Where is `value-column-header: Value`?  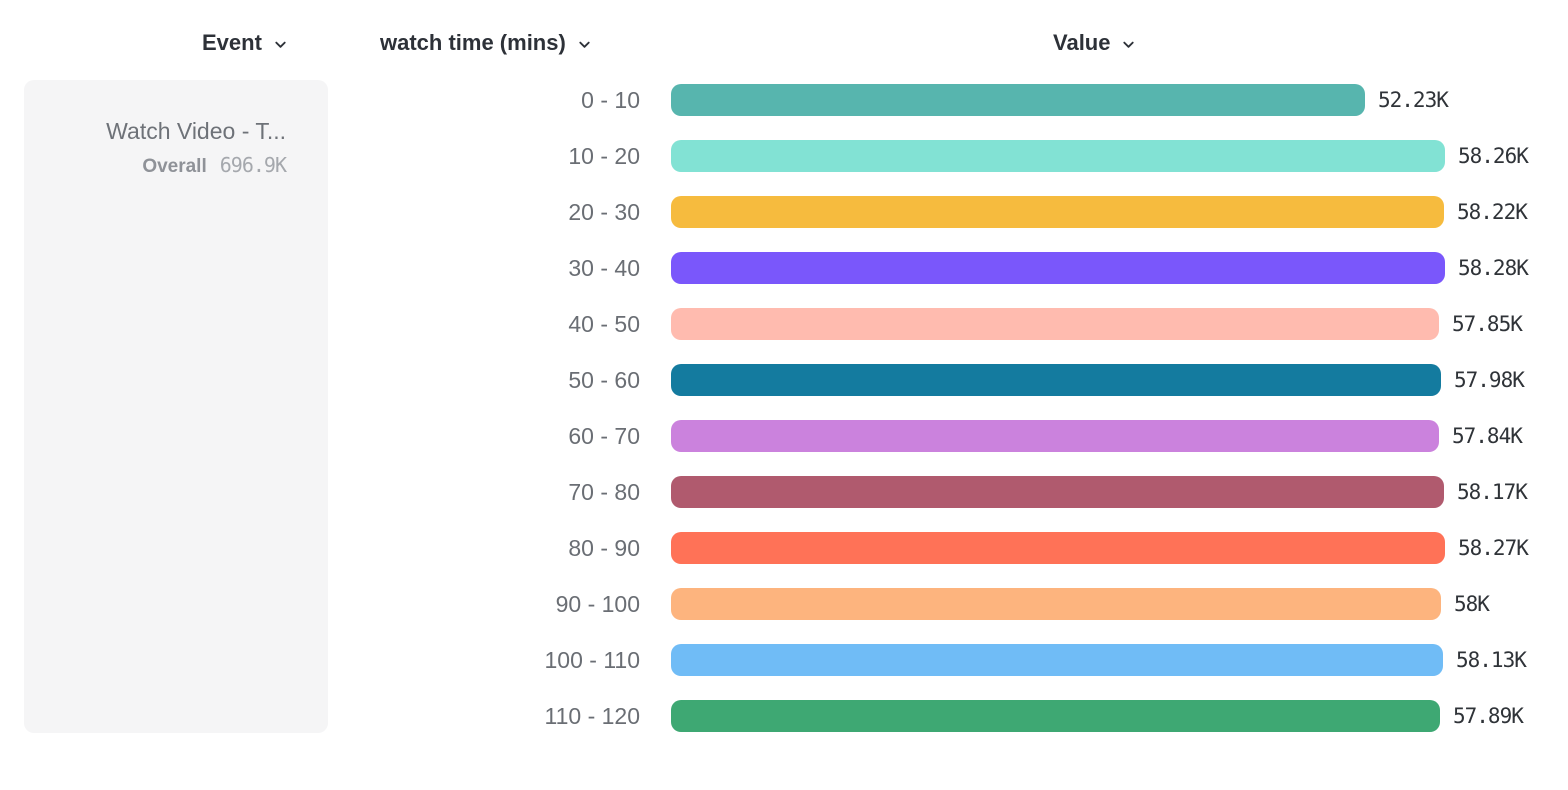
value-column-header: Value is located at coordinates (1094, 43).